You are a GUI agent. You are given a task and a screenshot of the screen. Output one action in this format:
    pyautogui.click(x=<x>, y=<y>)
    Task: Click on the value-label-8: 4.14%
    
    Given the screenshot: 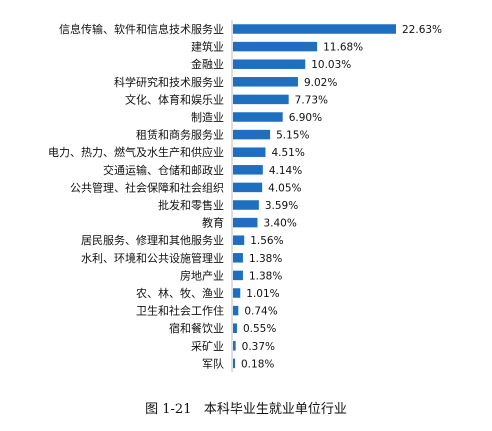 What is the action you would take?
    pyautogui.click(x=285, y=171)
    